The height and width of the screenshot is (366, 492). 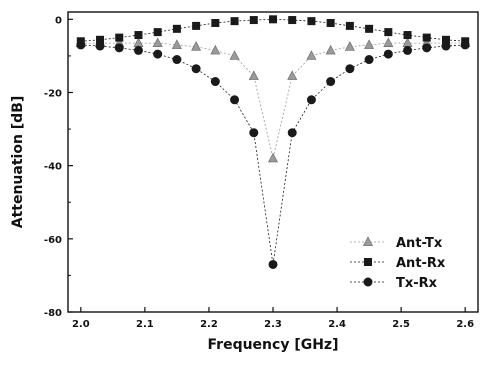 I want to click on y-tick-label: -20, so click(x=53, y=93).